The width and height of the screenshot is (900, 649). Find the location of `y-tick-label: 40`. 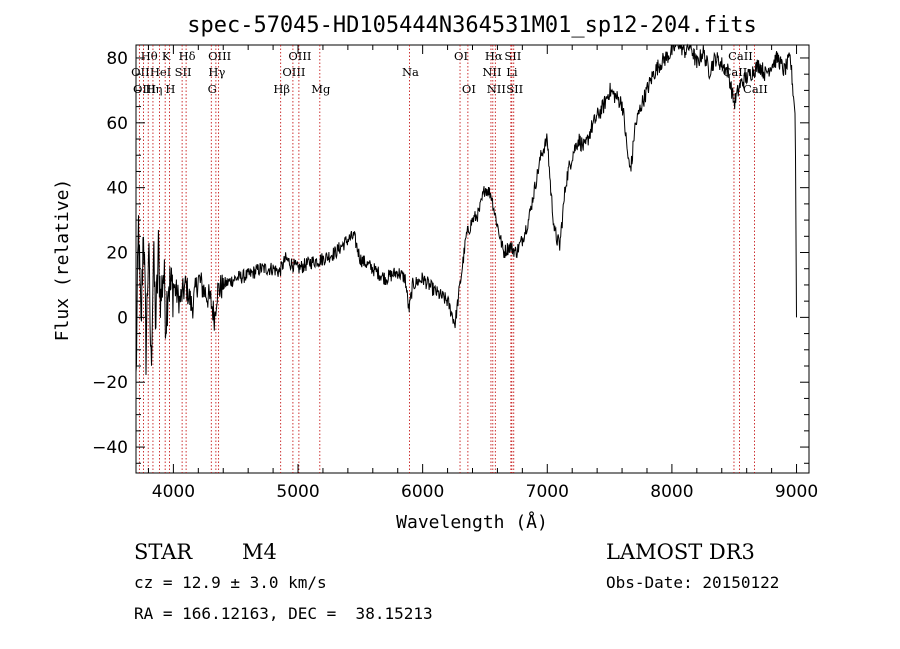

y-tick-label: 40 is located at coordinates (117, 189).